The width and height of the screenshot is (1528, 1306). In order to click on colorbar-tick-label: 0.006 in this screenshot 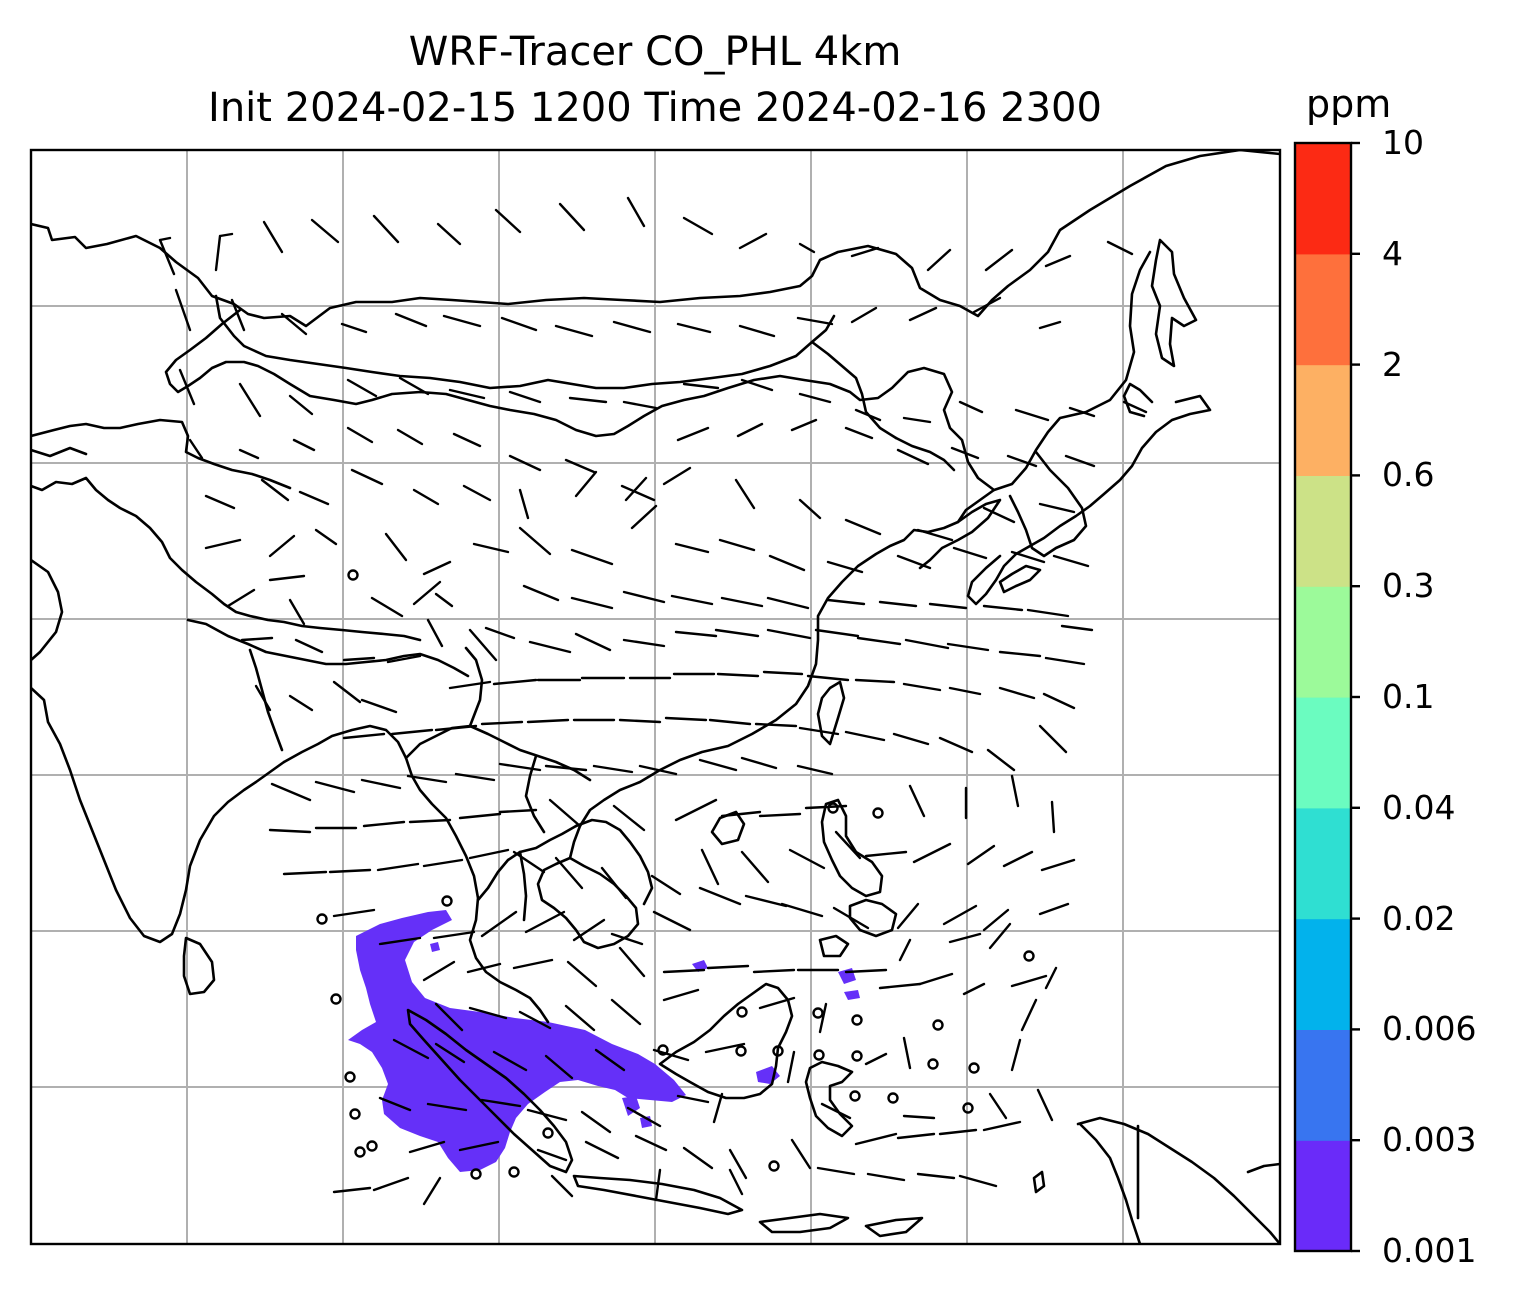, I will do `click(1429, 1029)`.